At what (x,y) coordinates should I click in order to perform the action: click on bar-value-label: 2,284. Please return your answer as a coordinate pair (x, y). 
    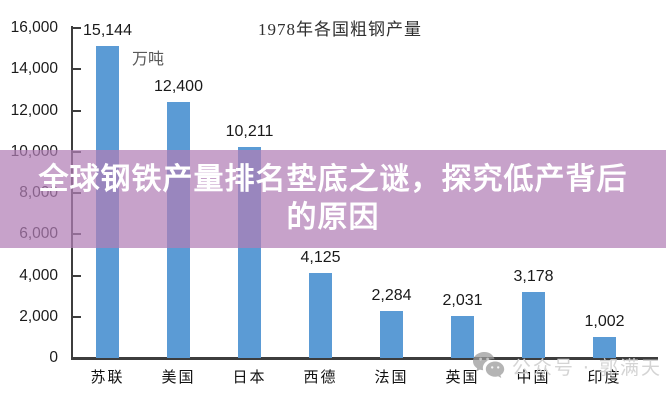
    Looking at the image, I should click on (391, 295).